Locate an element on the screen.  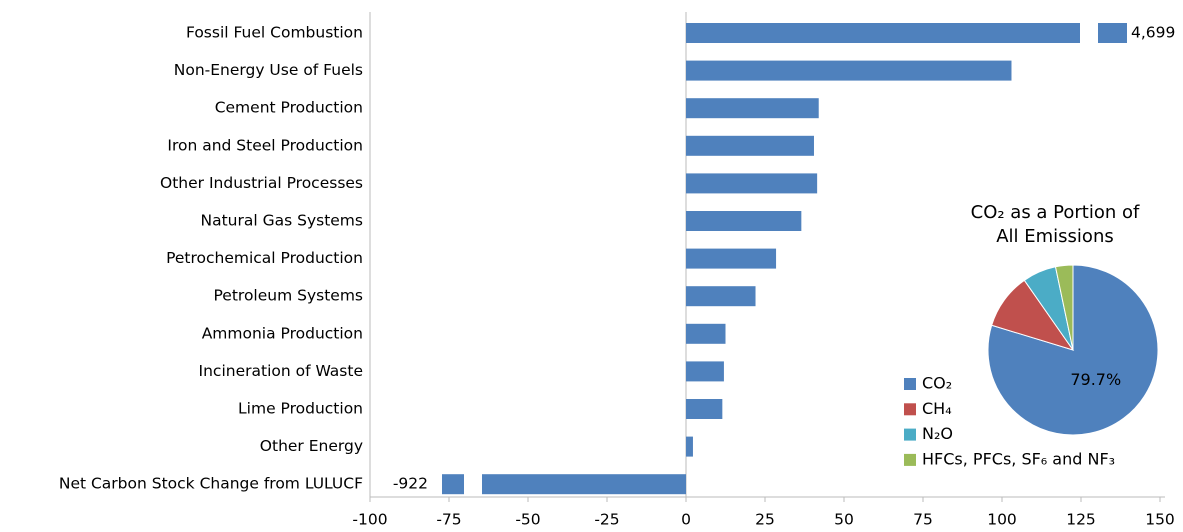
legend-label: CH₄ is located at coordinates (937, 408).